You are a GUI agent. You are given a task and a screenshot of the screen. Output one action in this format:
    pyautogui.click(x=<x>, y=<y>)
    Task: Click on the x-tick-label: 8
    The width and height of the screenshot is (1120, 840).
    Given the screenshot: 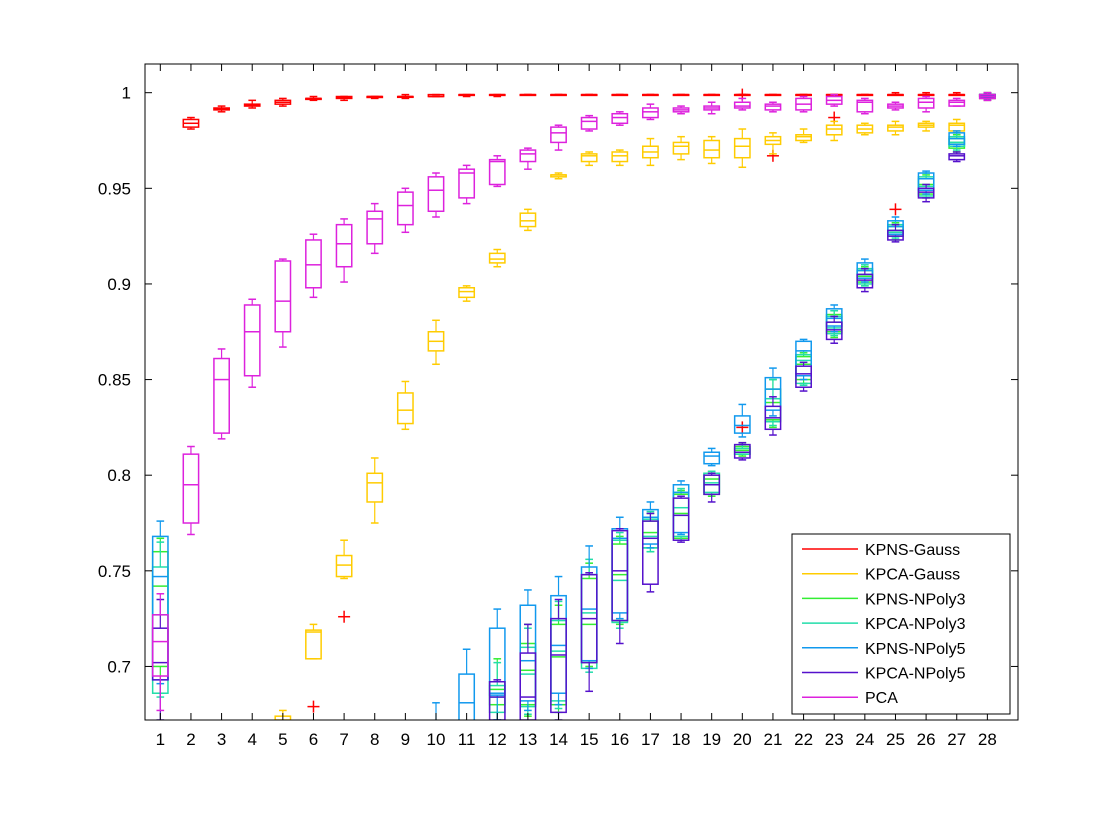 What is the action you would take?
    pyautogui.click(x=374, y=739)
    